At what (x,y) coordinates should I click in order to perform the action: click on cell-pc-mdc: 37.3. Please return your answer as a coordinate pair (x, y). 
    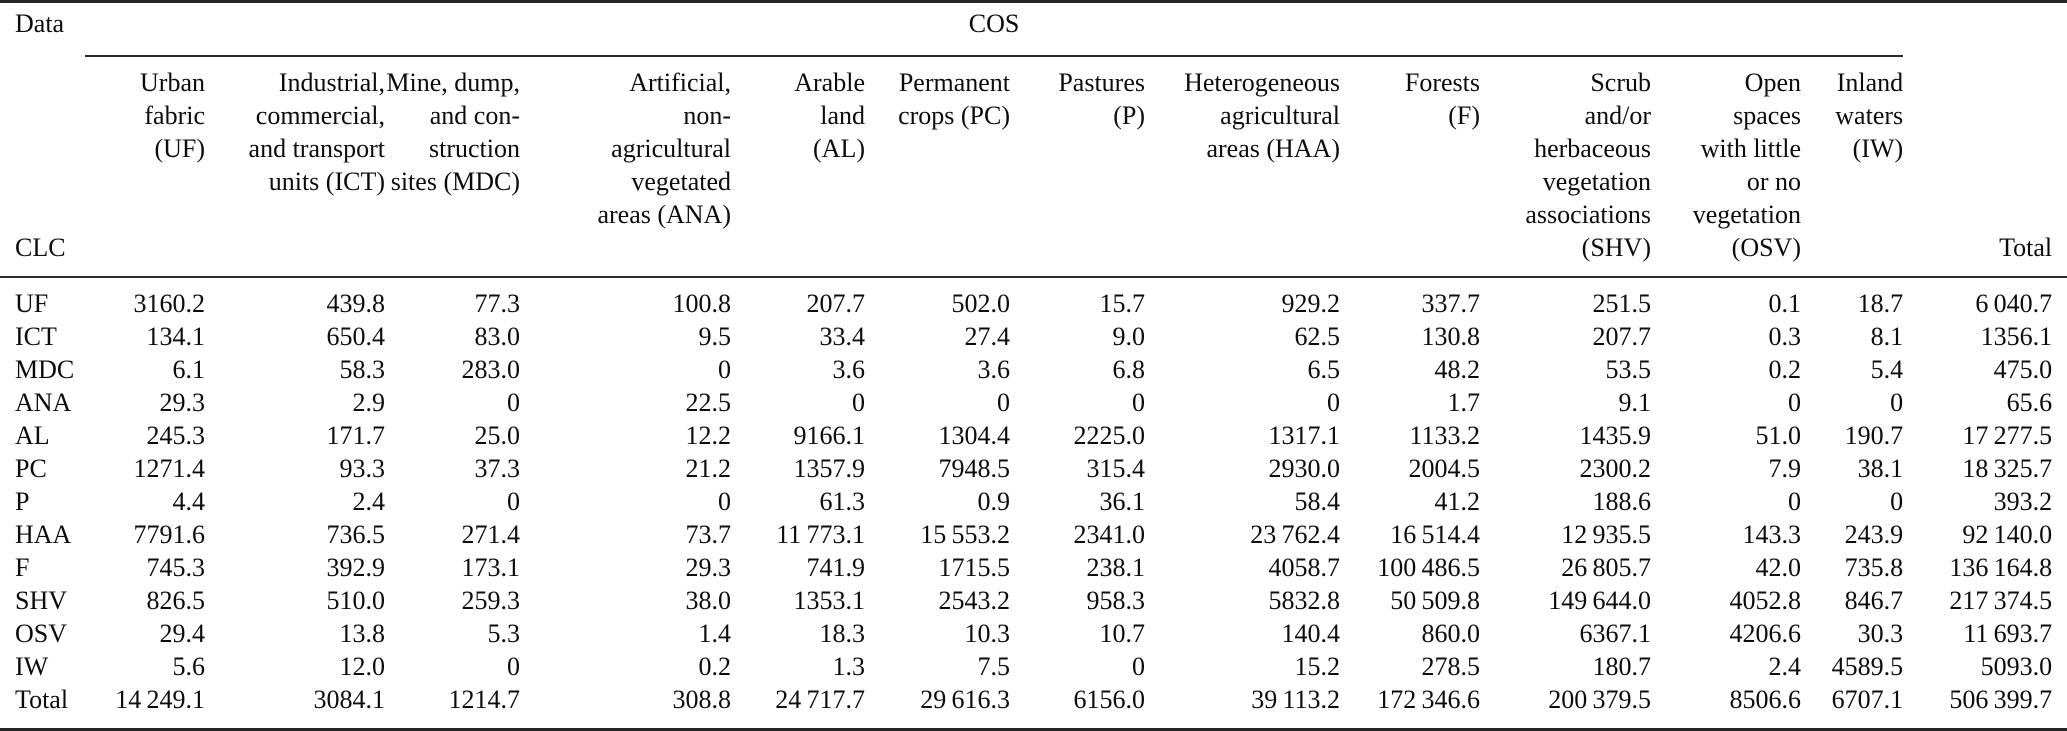
    Looking at the image, I should click on (497, 468).